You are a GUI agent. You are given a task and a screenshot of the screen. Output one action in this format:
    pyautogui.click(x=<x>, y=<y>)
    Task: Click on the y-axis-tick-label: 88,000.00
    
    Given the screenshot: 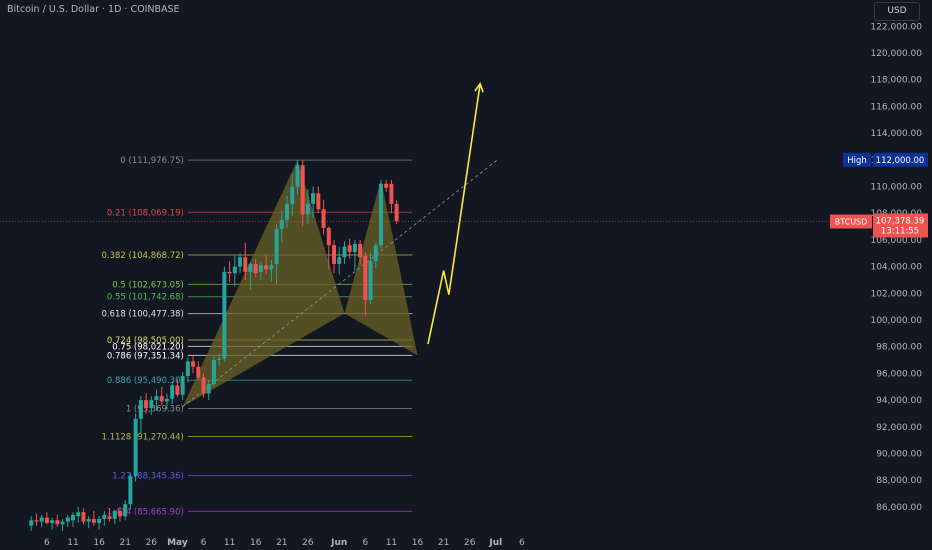 What is the action you would take?
    pyautogui.click(x=899, y=481)
    